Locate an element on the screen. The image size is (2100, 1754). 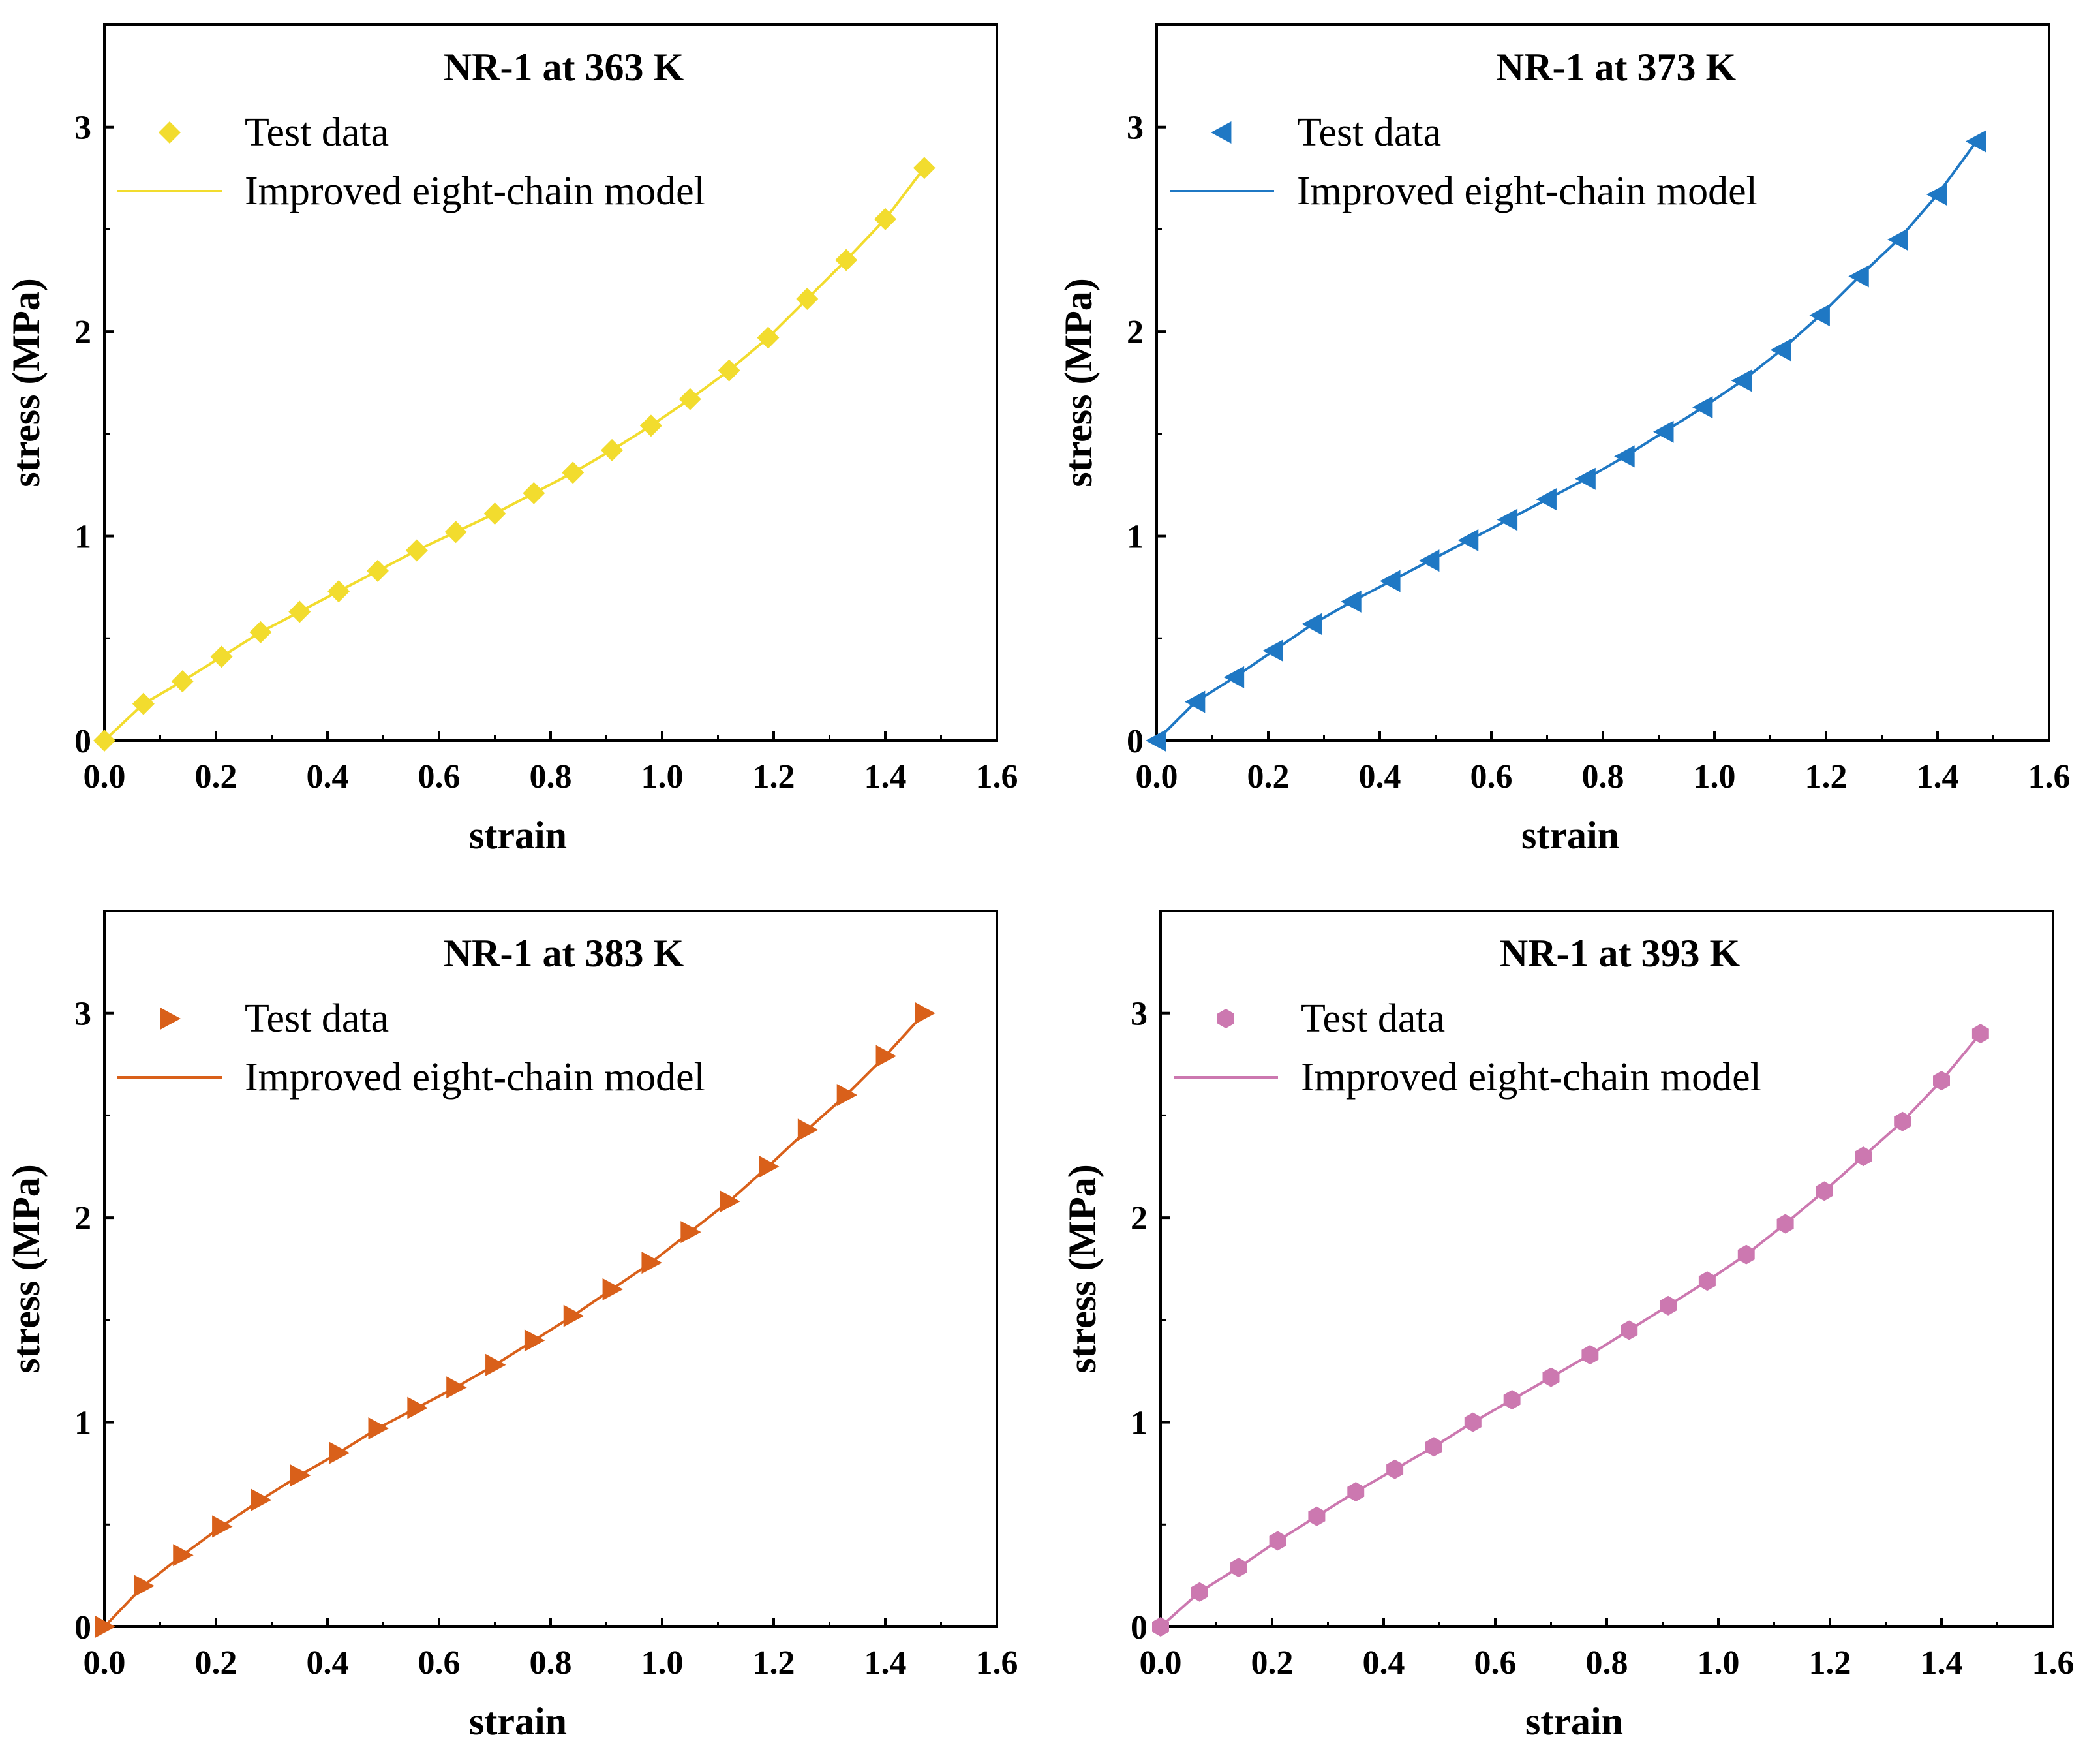
panel-title: NR-1 at 383 K is located at coordinates (564, 953).